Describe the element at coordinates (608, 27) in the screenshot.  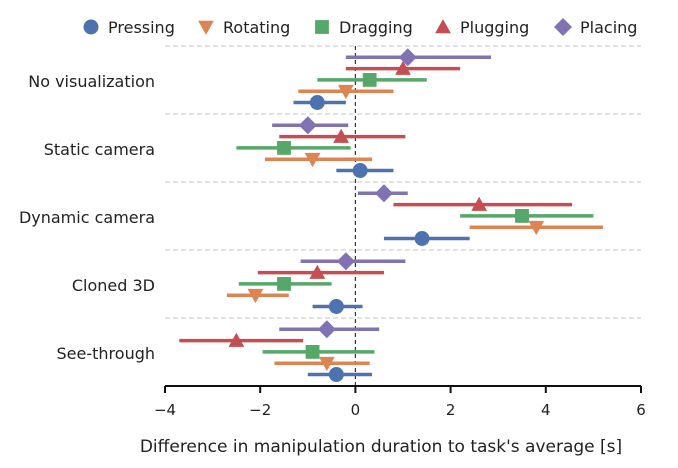
I see `legend-placing-label: Placing` at that location.